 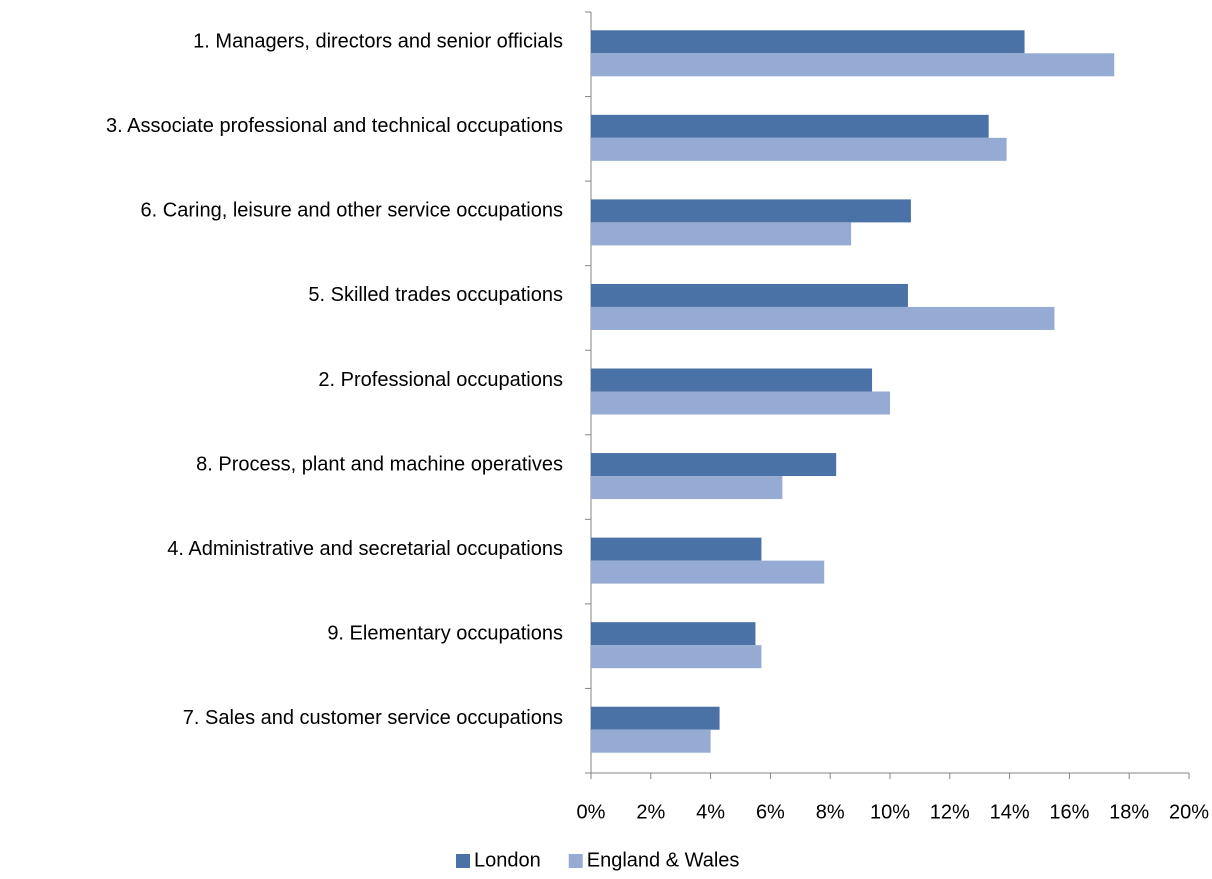 I want to click on category-label: 9. Elementary occupations, so click(x=445, y=633).